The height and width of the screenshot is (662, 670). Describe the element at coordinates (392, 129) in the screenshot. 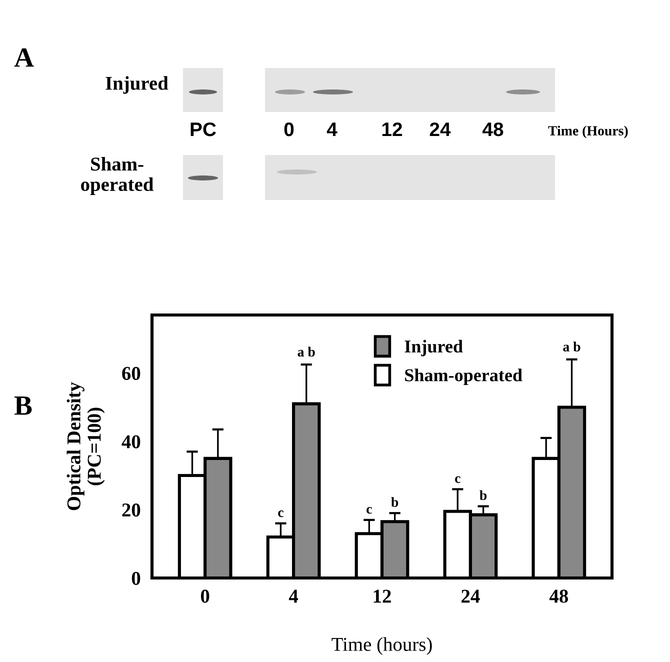

I see `text: 12` at that location.